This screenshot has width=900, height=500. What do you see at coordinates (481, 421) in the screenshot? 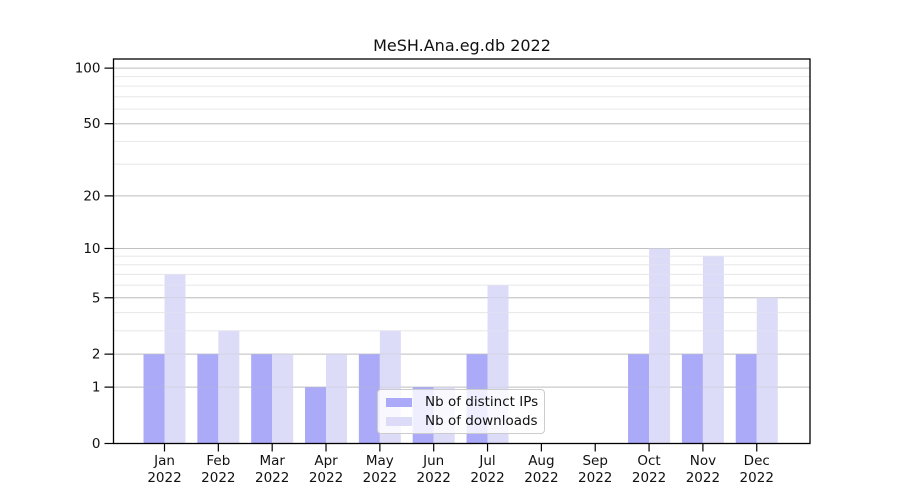
I see `legend-label-downloads: Nb of downloads` at bounding box center [481, 421].